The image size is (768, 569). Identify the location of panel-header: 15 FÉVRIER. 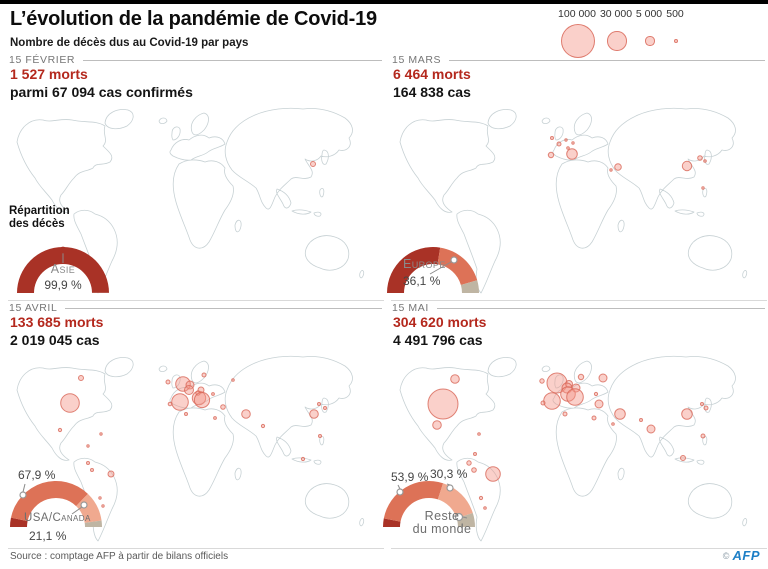
(195, 60).